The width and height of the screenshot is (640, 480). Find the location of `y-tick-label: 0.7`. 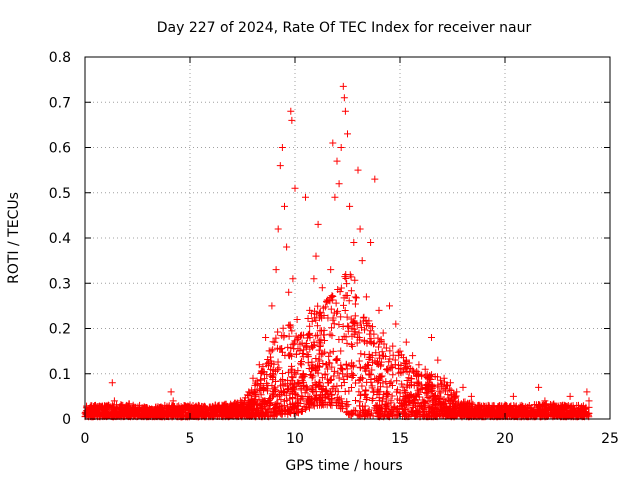

y-tick-label: 0.7 is located at coordinates (60, 103).